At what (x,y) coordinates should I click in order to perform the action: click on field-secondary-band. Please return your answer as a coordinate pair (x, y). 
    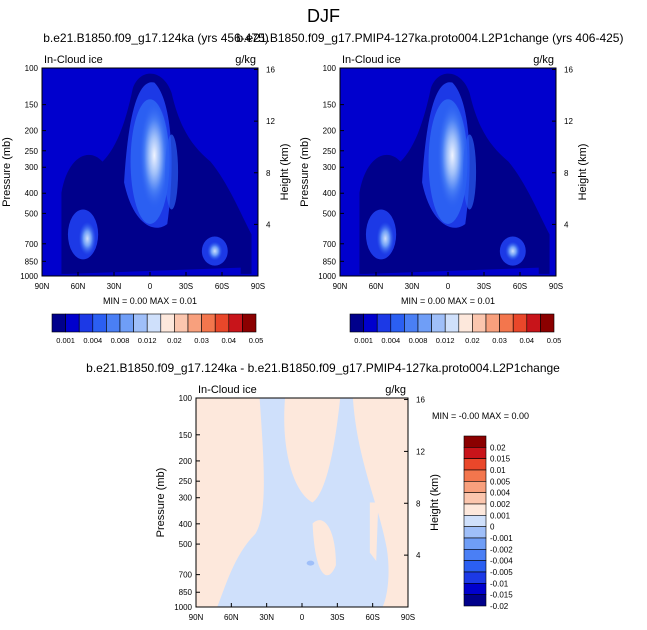
    Looking at the image, I should click on (470, 172).